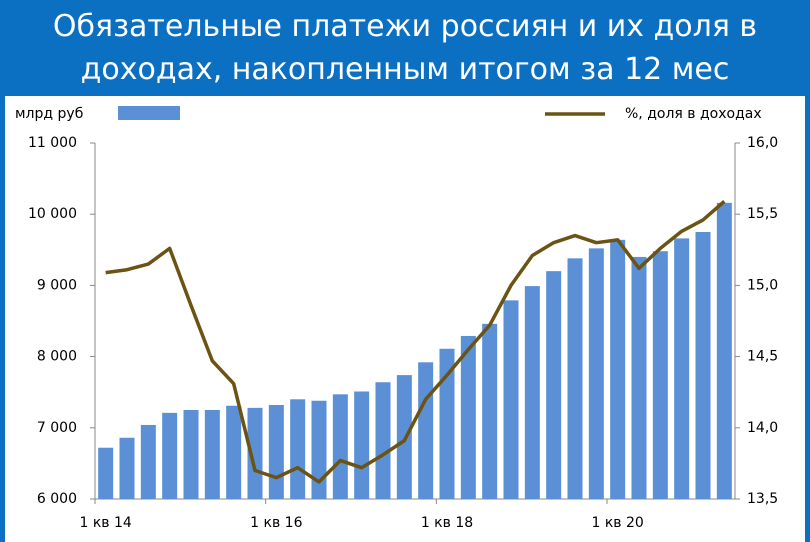  What do you see at coordinates (57, 428) in the screenshot?
I see `y-tick-label: 7 000` at bounding box center [57, 428].